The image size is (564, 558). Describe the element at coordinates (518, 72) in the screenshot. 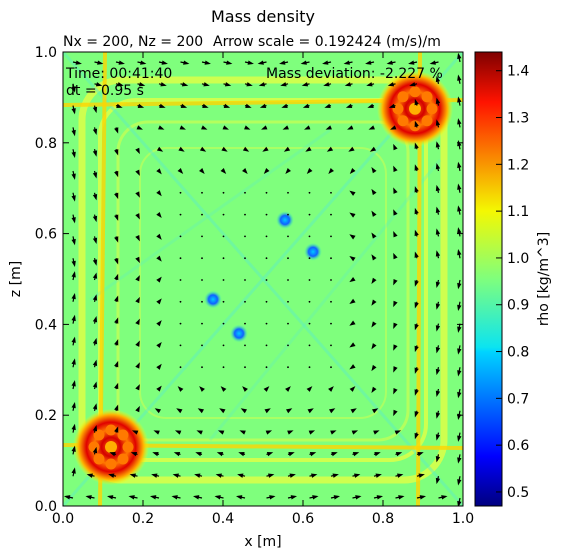

I see `colorbar-tick-label: 1.4` at that location.